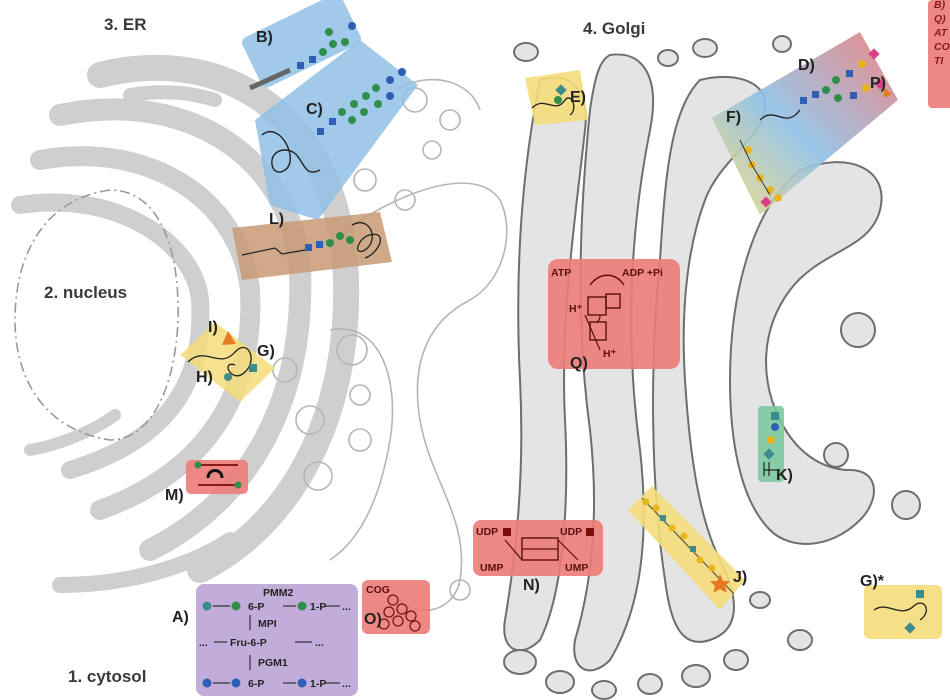 The image size is (950, 700). Describe the element at coordinates (939, 61) in the screenshot. I see `legend-line-5: TI` at that location.